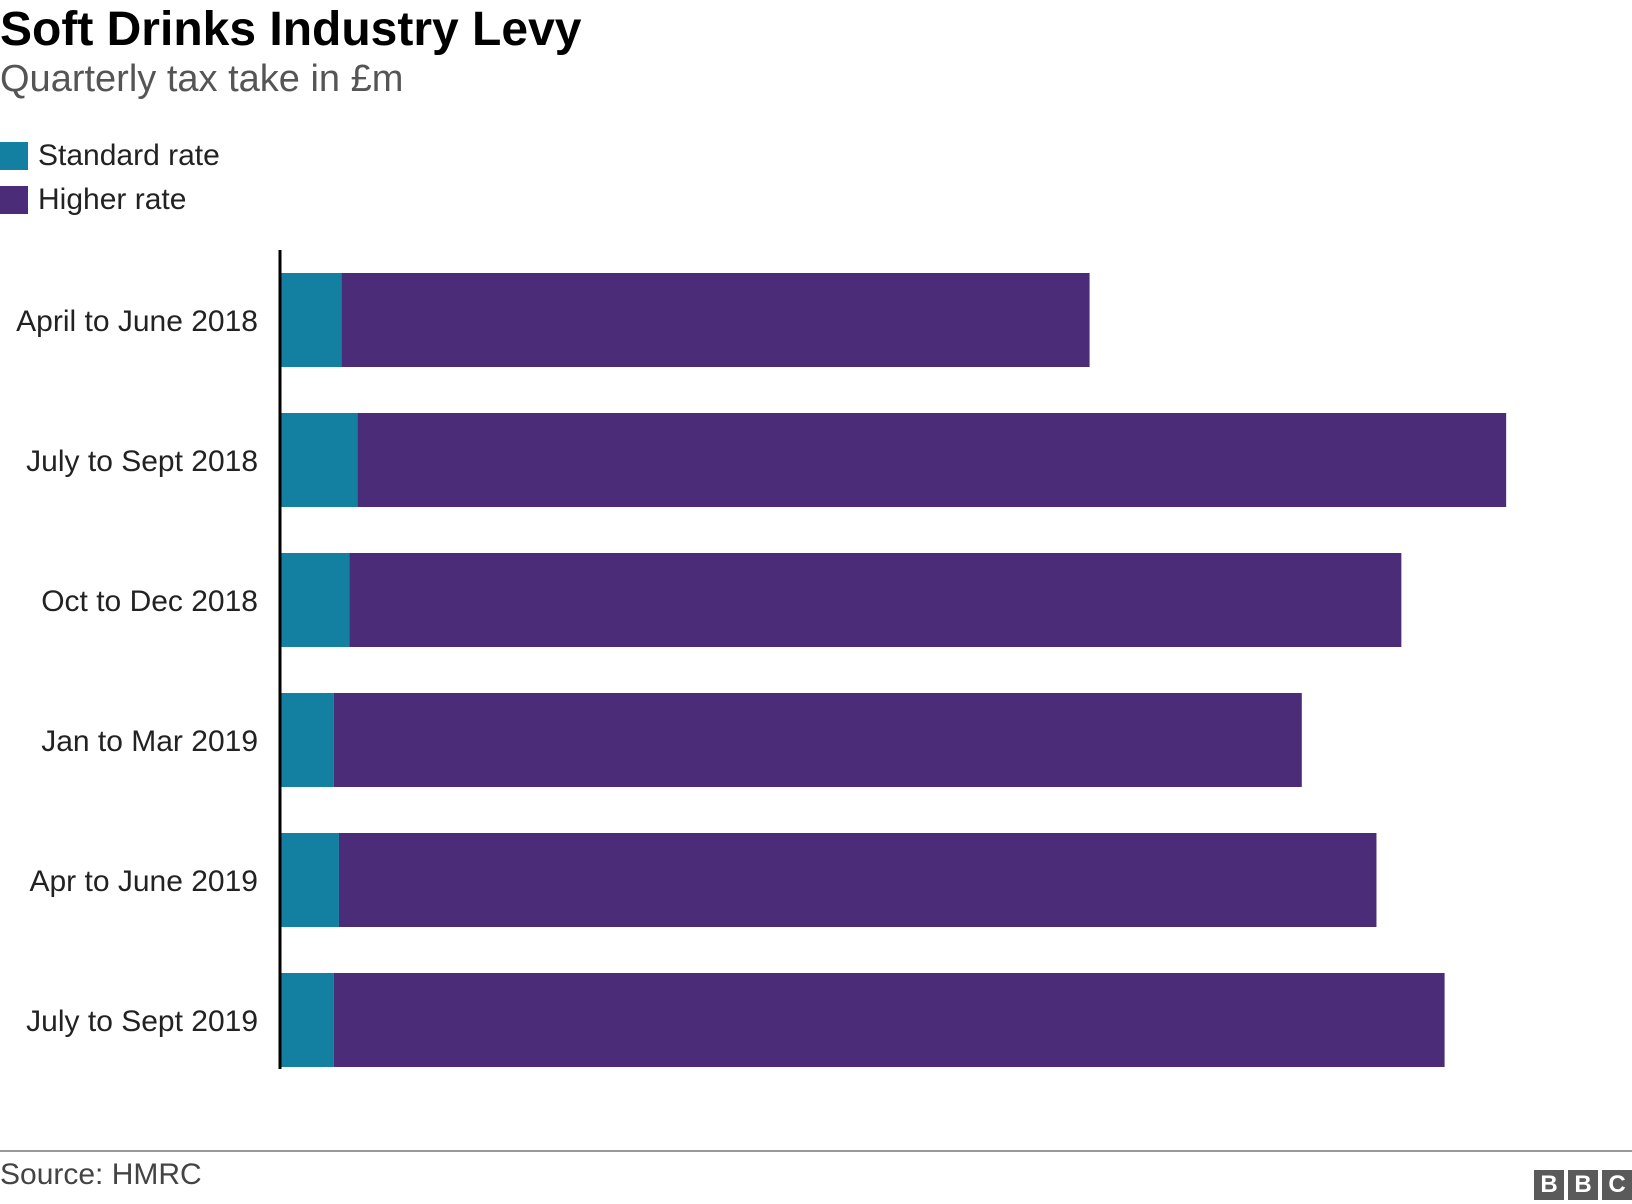 The height and width of the screenshot is (1204, 1632). Describe the element at coordinates (816, 1151) in the screenshot. I see `footer-divider` at that location.